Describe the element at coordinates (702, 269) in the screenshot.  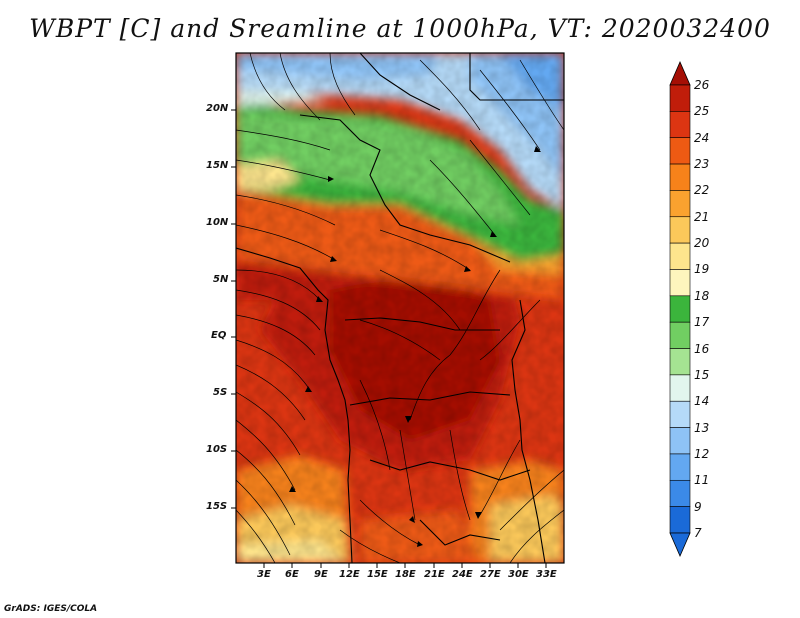
I see `colorbar-label: 19` at that location.